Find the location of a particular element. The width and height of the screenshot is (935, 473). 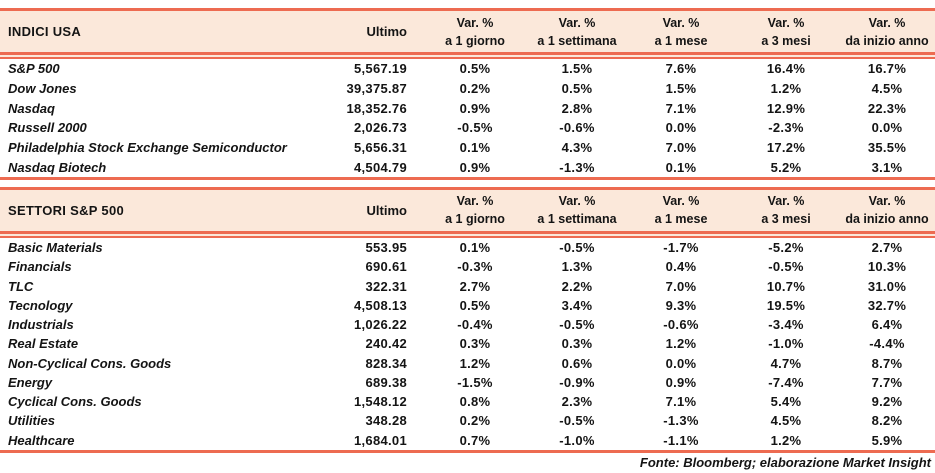

table-row: S&P 500 5,567.19 0.5% 1.5% 7.6% 16.4% 16.7% is located at coordinates (467, 69).